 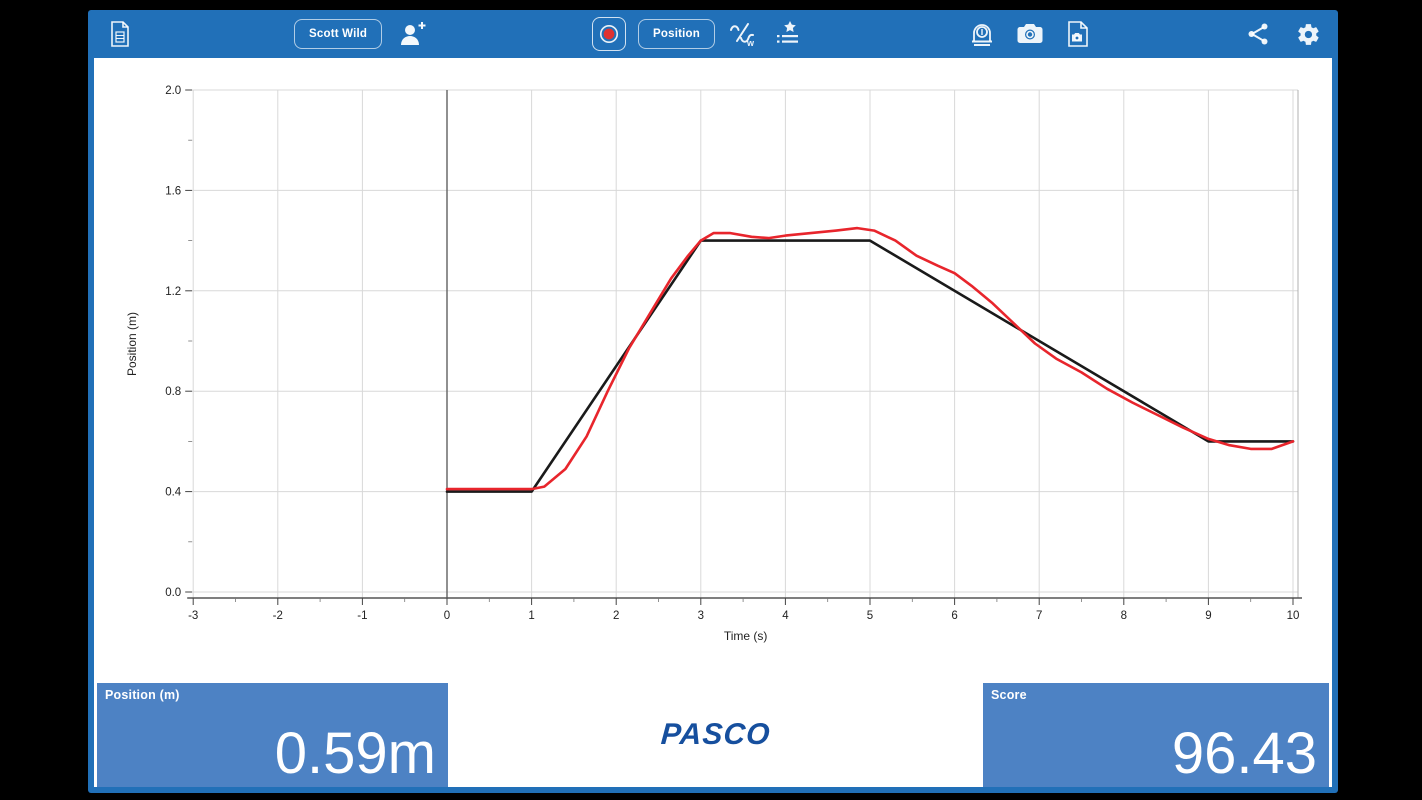 What do you see at coordinates (1078, 34) in the screenshot?
I see `document-camera-icon` at bounding box center [1078, 34].